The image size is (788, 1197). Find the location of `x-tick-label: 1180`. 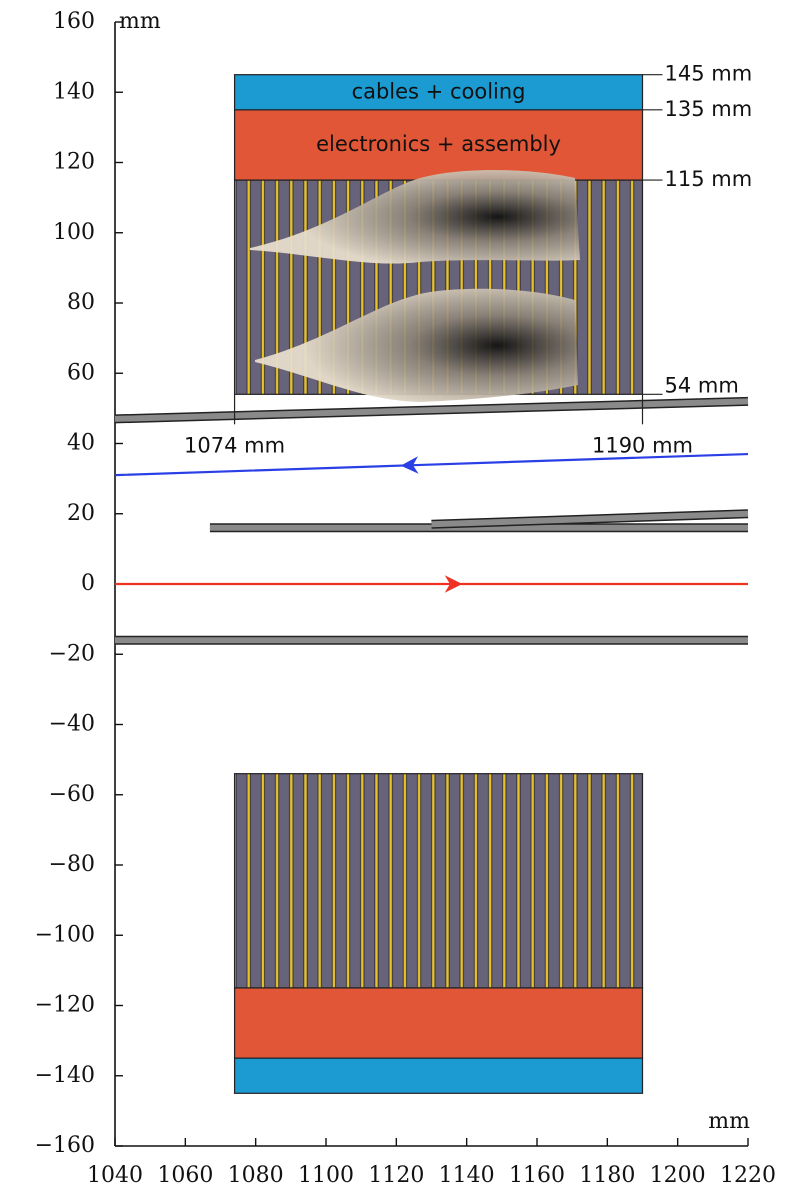

x-tick-label: 1180 is located at coordinates (607, 1175).